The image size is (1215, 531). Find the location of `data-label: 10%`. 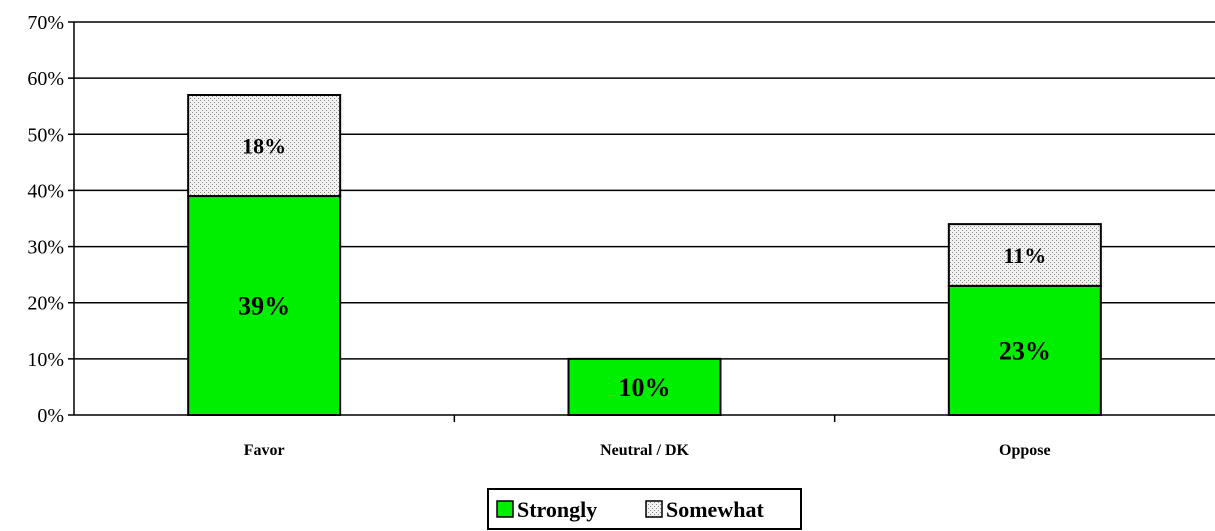

data-label: 10% is located at coordinates (645, 387).